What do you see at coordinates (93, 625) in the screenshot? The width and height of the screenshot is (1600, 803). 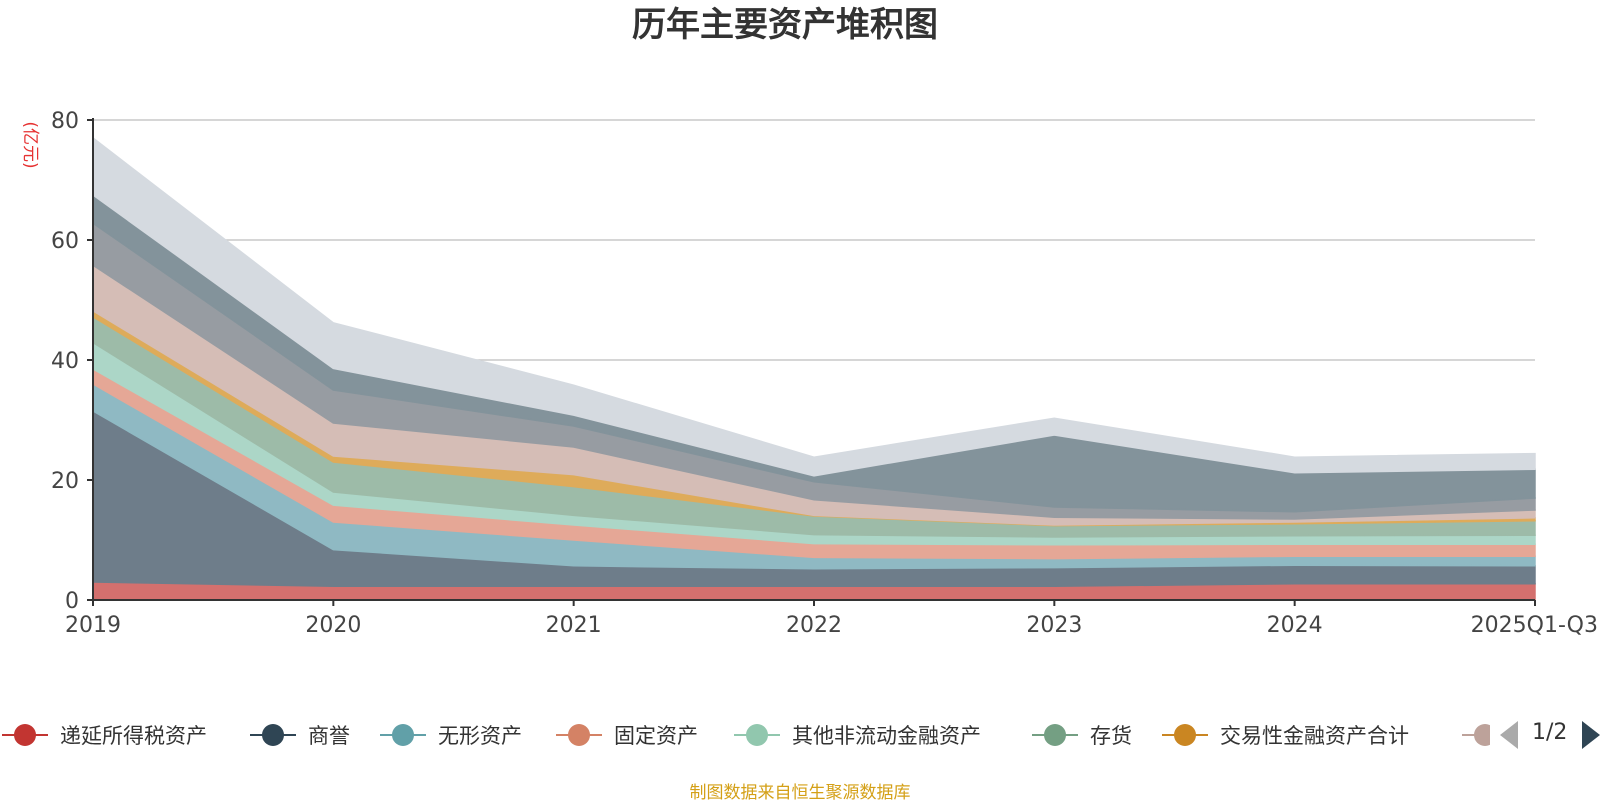 I see `x-tick-label: 2019` at bounding box center [93, 625].